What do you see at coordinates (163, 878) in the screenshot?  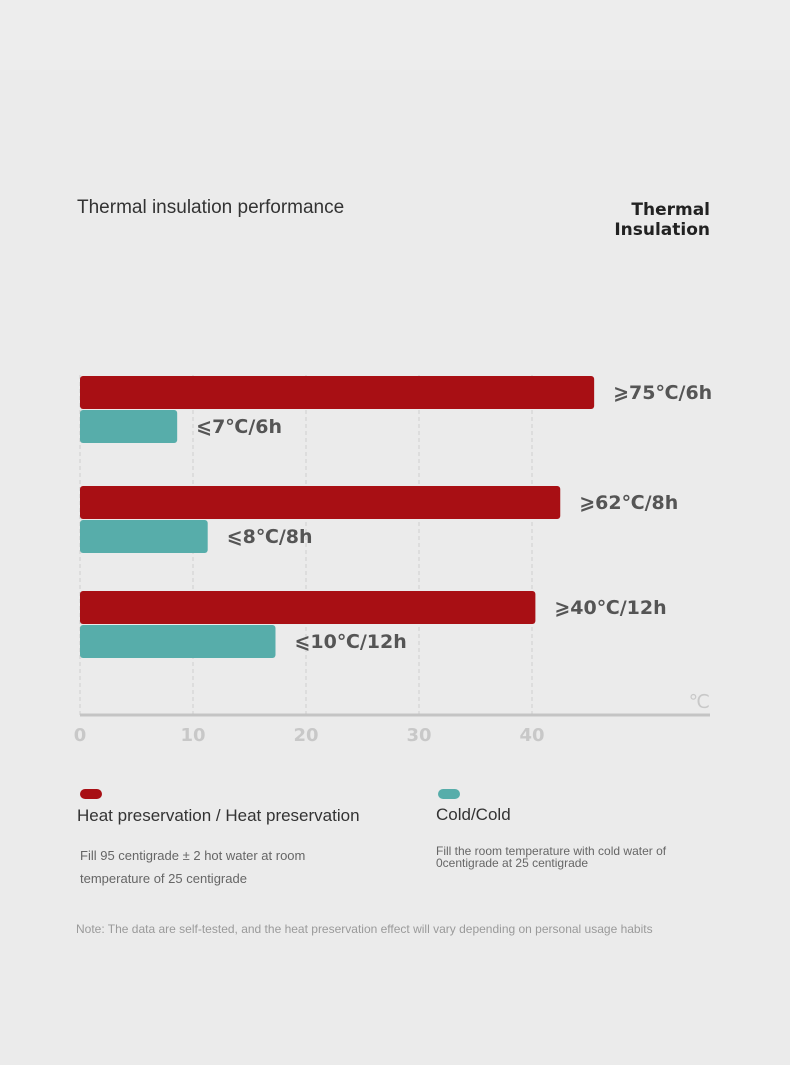 I see `legend-desc-heat-line-2: temperature of 25 centigrade` at bounding box center [163, 878].